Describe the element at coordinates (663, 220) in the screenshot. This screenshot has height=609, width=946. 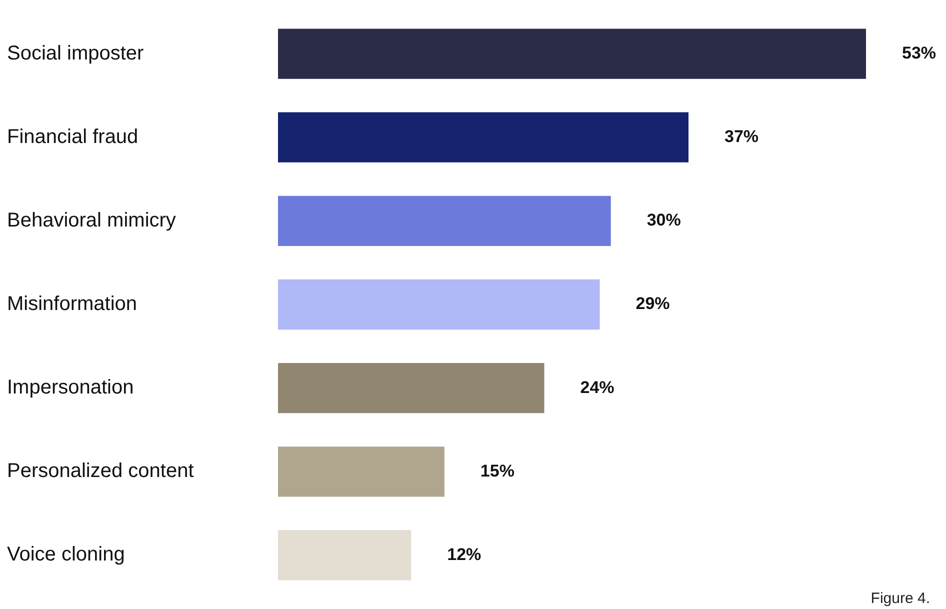
I see `data-label: 30%` at that location.